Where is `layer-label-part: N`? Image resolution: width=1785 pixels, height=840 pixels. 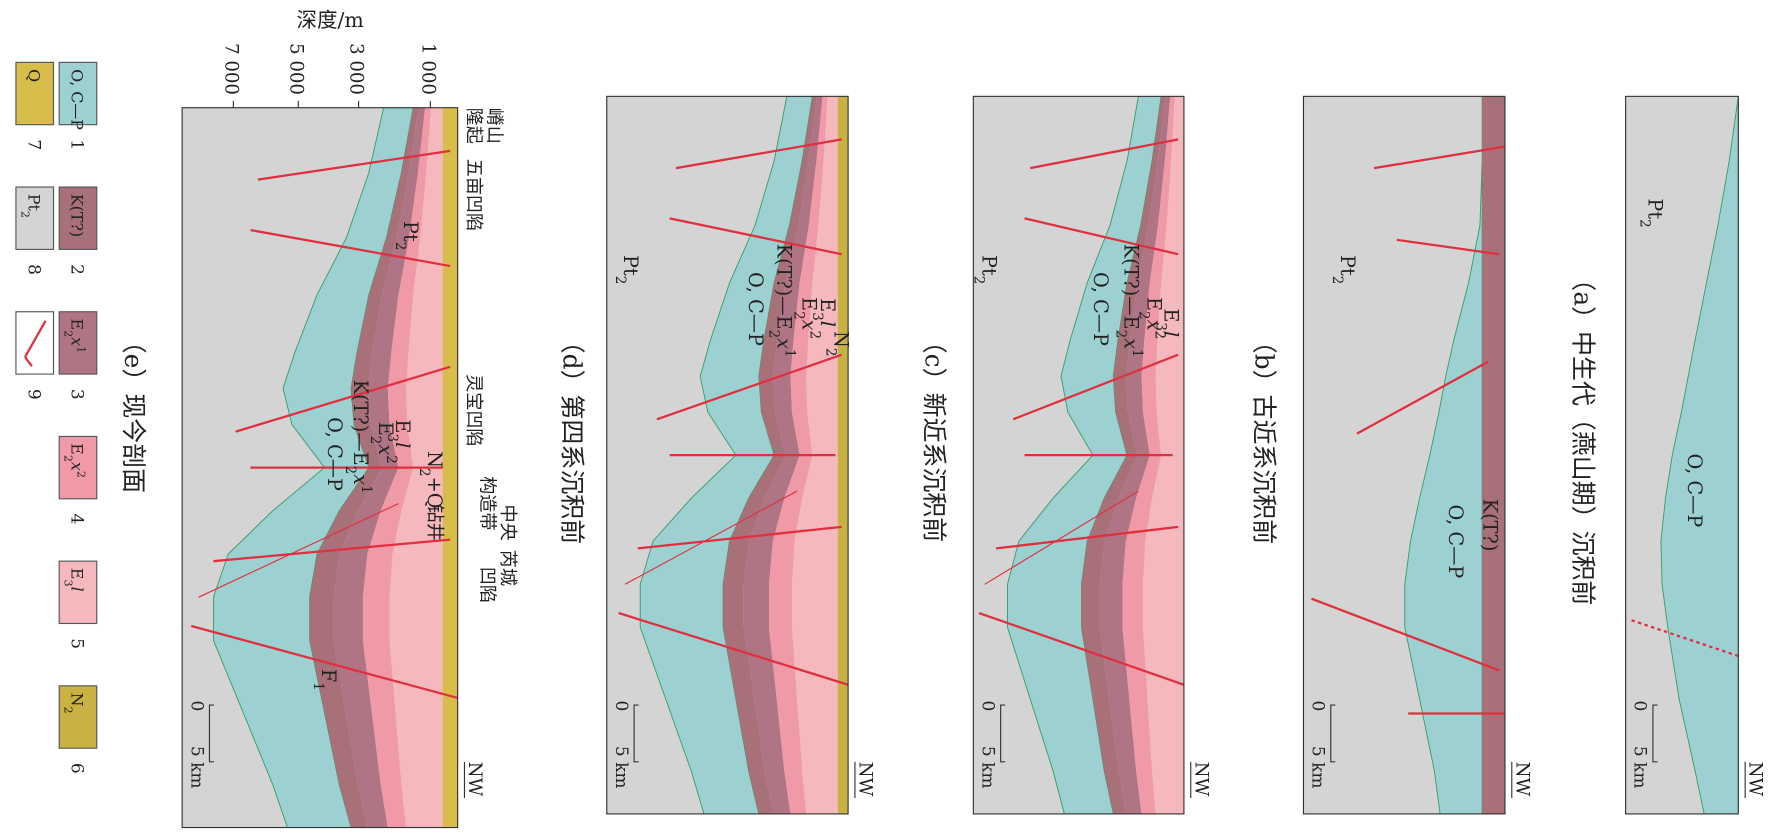
layer-label-part: N is located at coordinates (840, 339).